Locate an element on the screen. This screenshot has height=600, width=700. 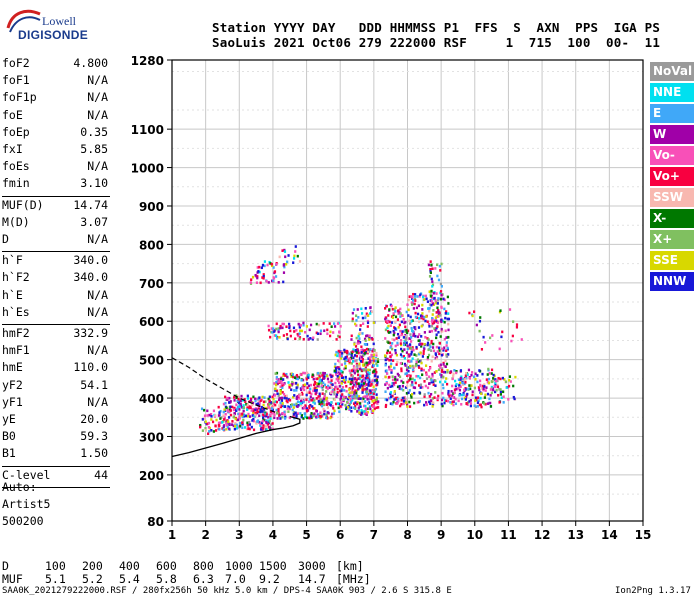
legend-item-voplus: Vo+ is located at coordinates (672, 176).